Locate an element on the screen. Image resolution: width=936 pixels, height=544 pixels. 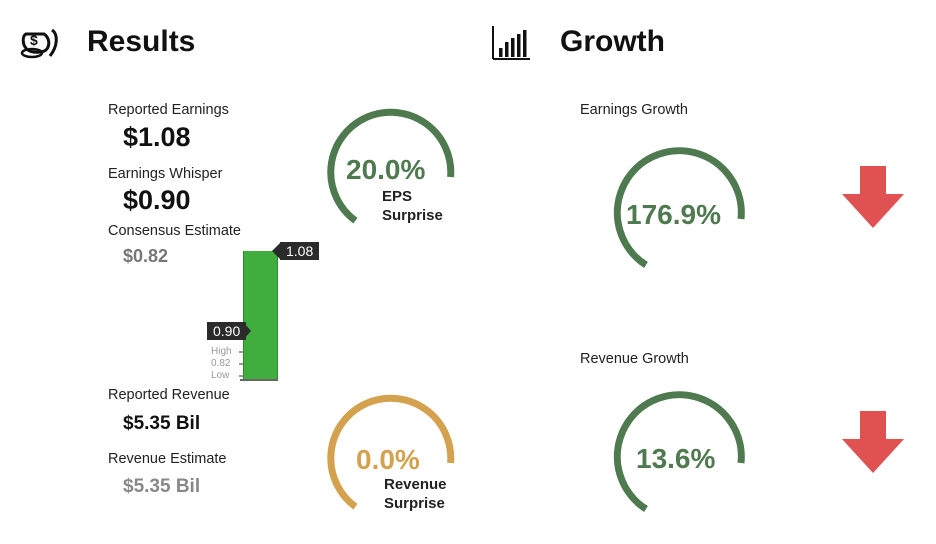
actual-tag-pointer is located at coordinates (276, 251).